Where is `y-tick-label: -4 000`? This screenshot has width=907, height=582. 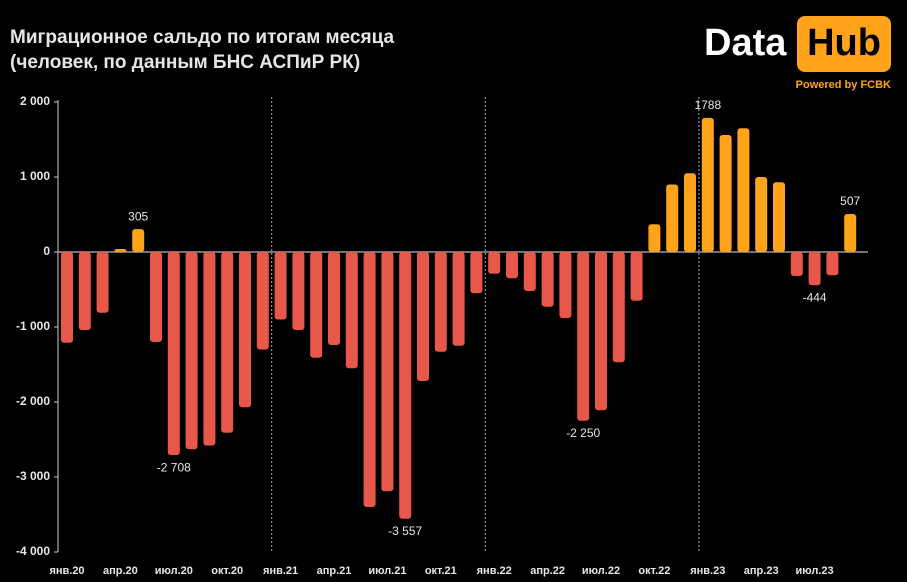 y-tick-label: -4 000 is located at coordinates (33, 551).